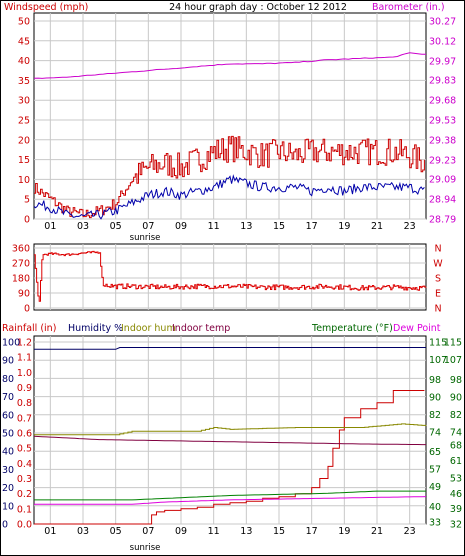 The image size is (465, 556). I want to click on wind-x-tick-21: 21, so click(377, 226).